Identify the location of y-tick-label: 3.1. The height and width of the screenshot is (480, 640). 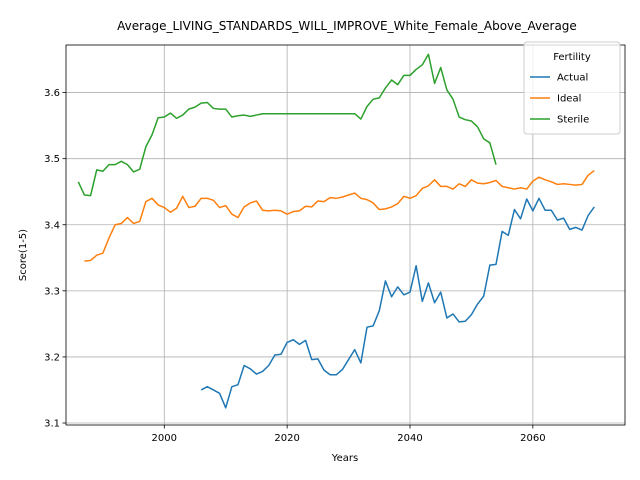
(52, 424).